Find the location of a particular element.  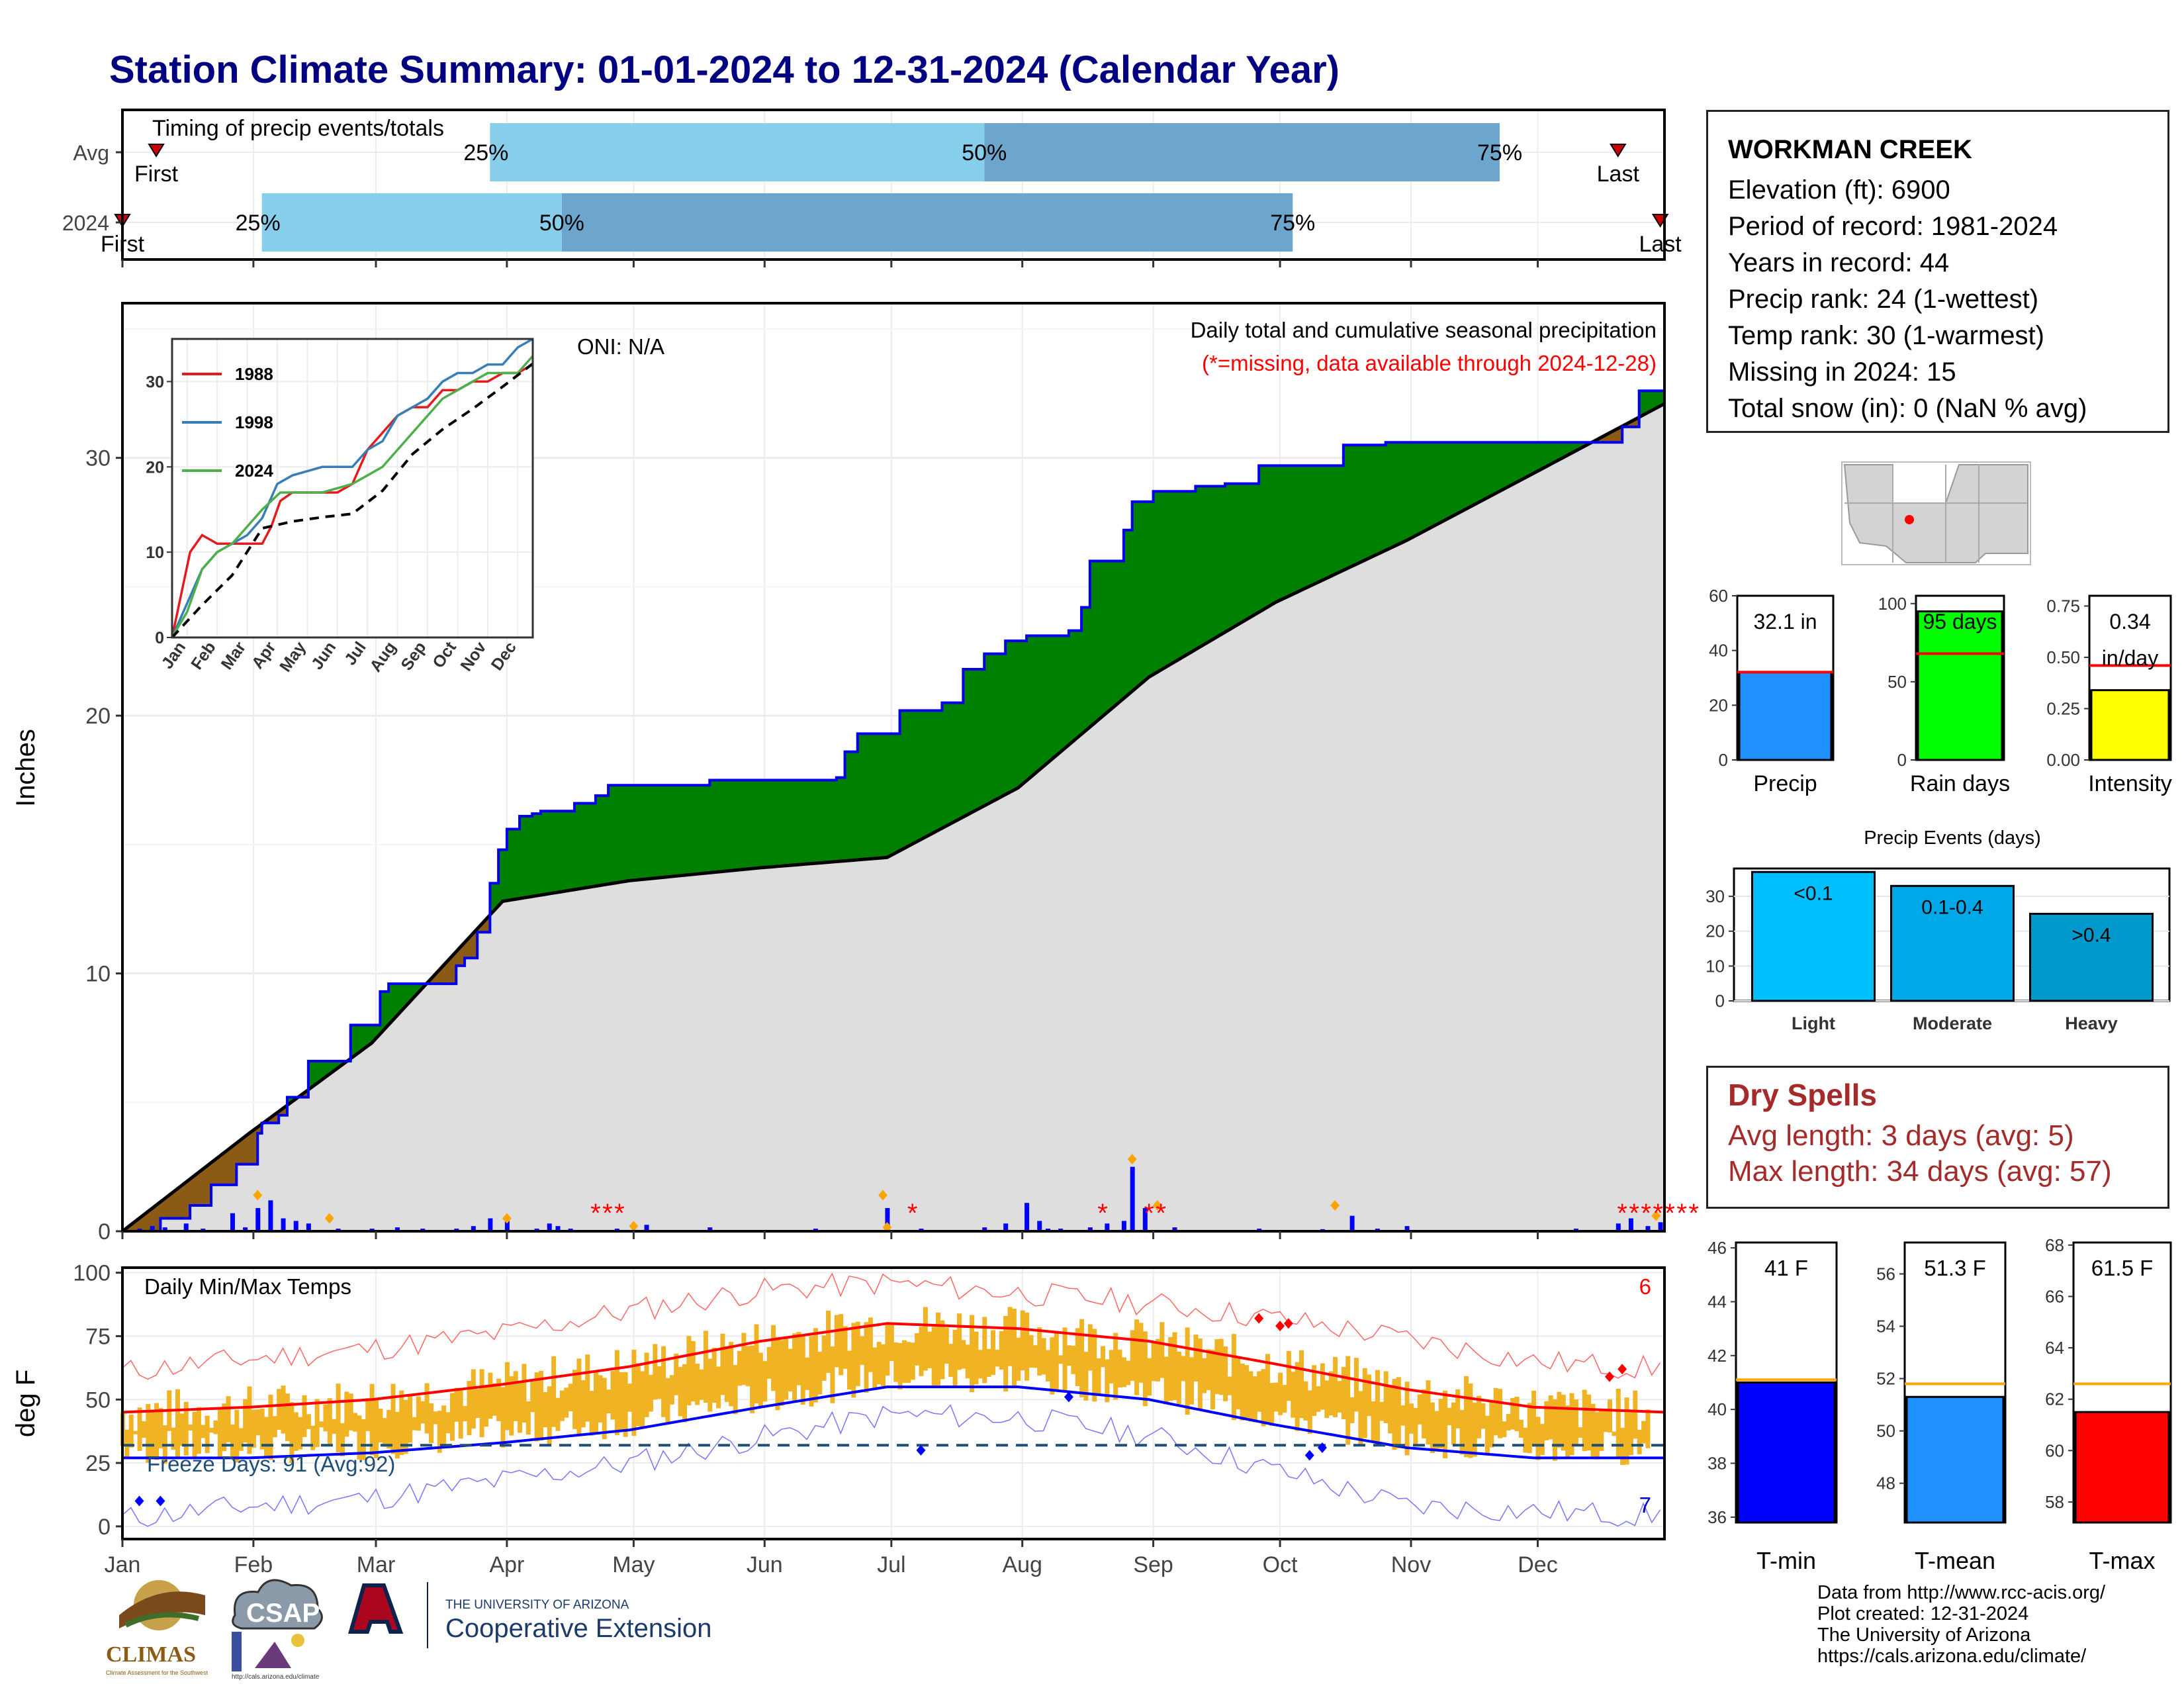

dry-spells-avg: Avg length: 3 days (avg: 5) is located at coordinates (1901, 1135).